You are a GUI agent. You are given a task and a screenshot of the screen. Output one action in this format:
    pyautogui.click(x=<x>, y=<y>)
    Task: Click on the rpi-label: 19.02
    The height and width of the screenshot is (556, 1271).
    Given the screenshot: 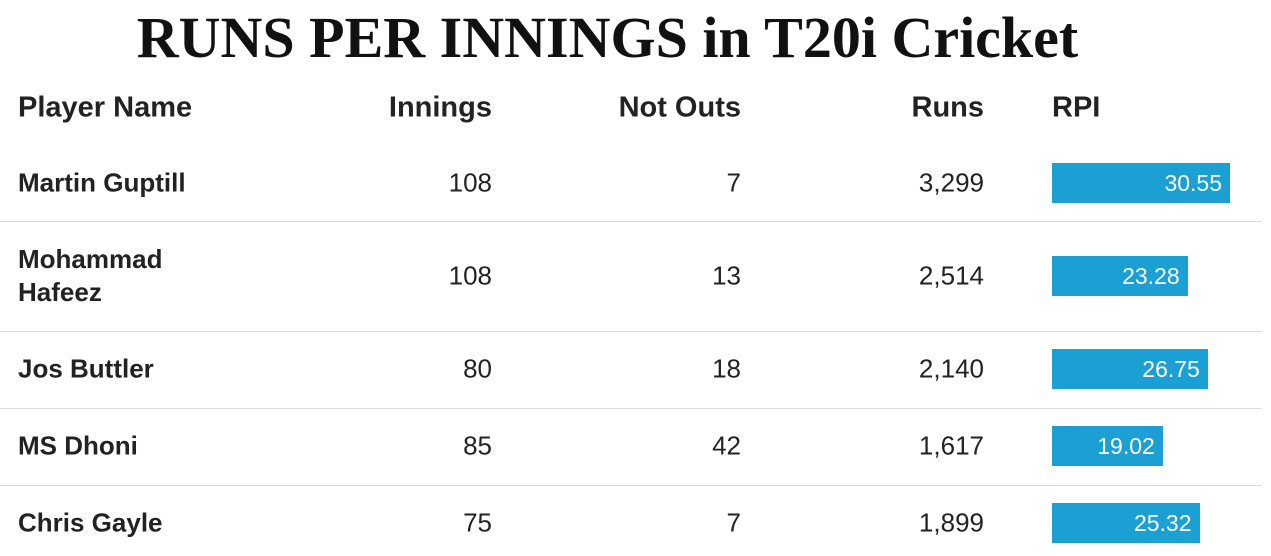 What is the action you would take?
    pyautogui.click(x=1126, y=446)
    